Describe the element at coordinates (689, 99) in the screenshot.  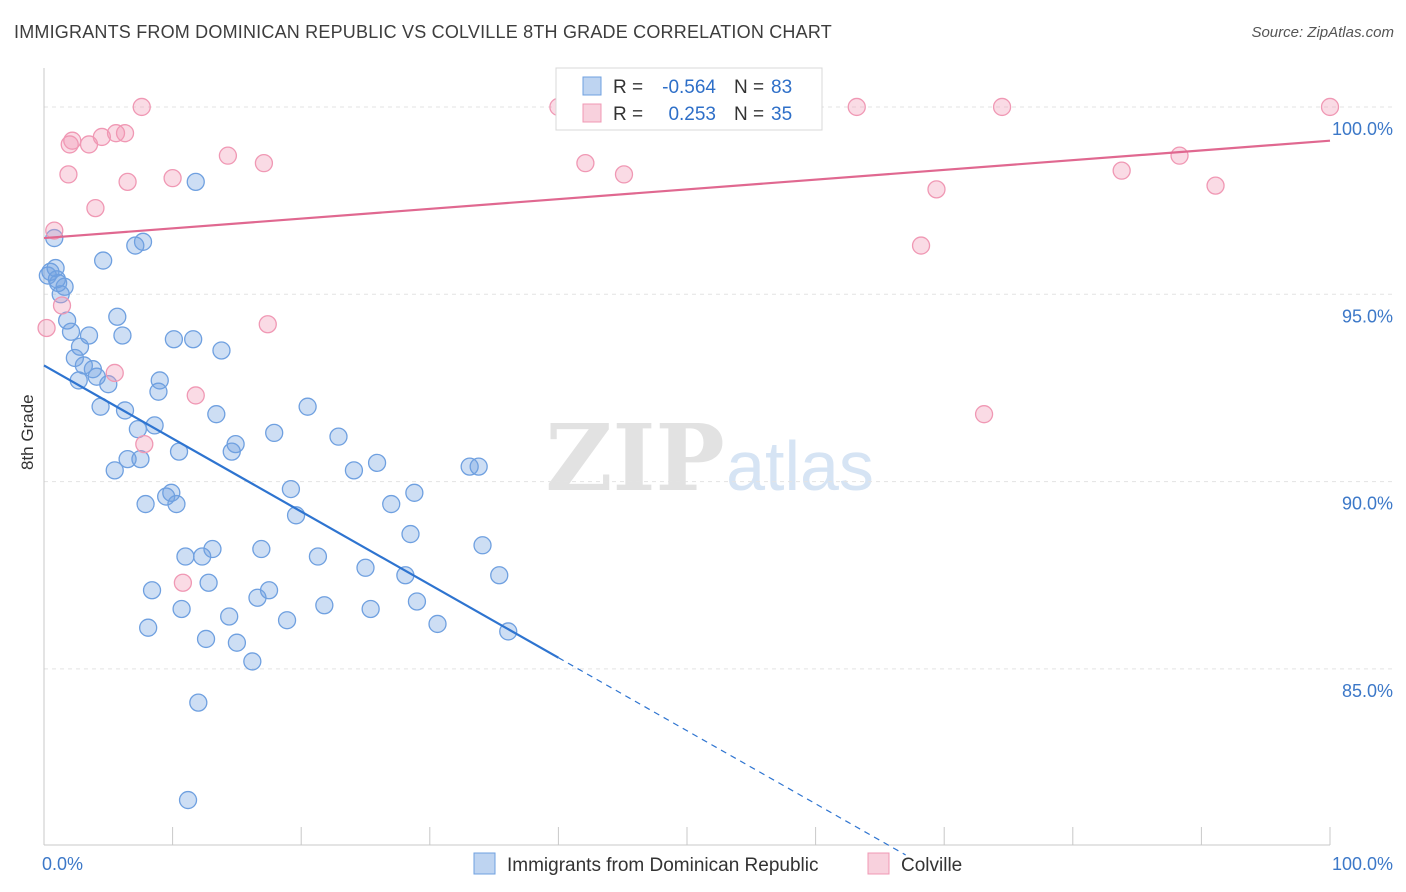
I see `stats-legend-box` at that location.